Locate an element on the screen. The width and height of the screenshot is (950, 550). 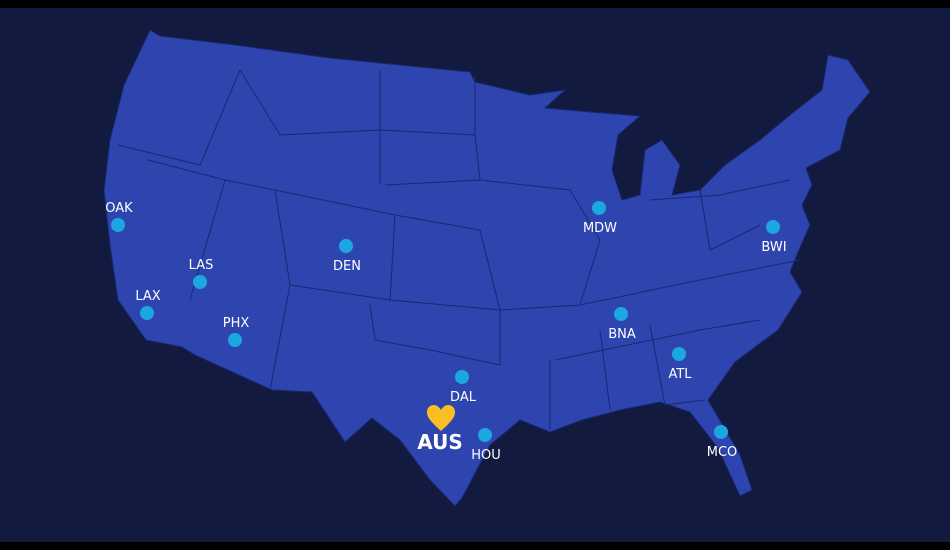
airport-label-den: DEN is located at coordinates (347, 266).